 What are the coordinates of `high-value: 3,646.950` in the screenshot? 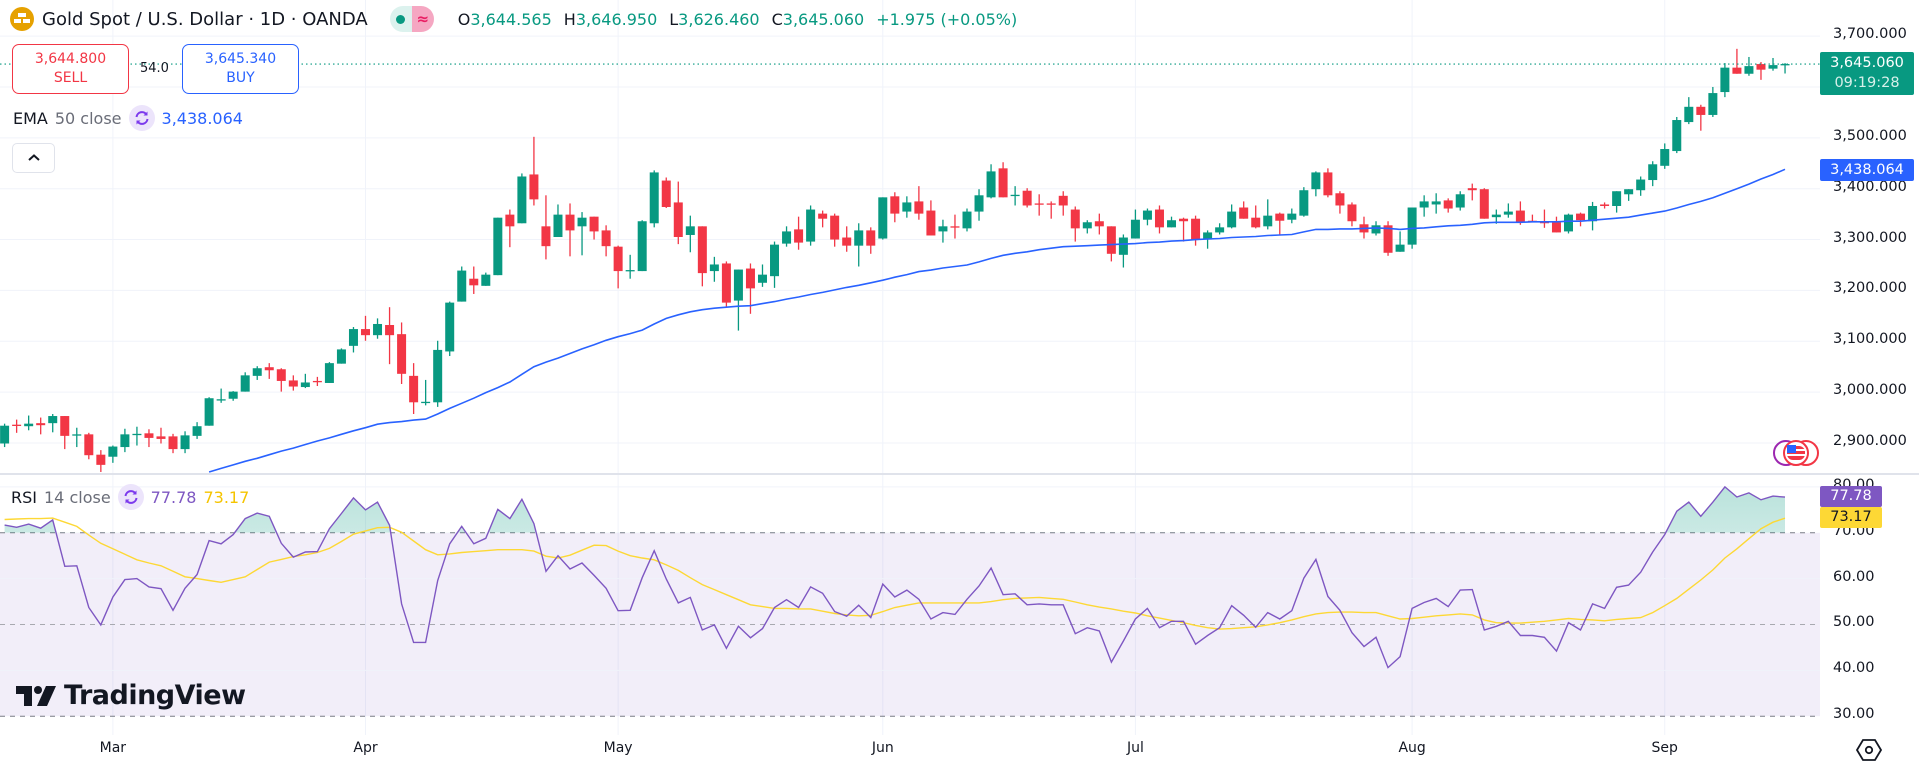 It's located at (616, 19).